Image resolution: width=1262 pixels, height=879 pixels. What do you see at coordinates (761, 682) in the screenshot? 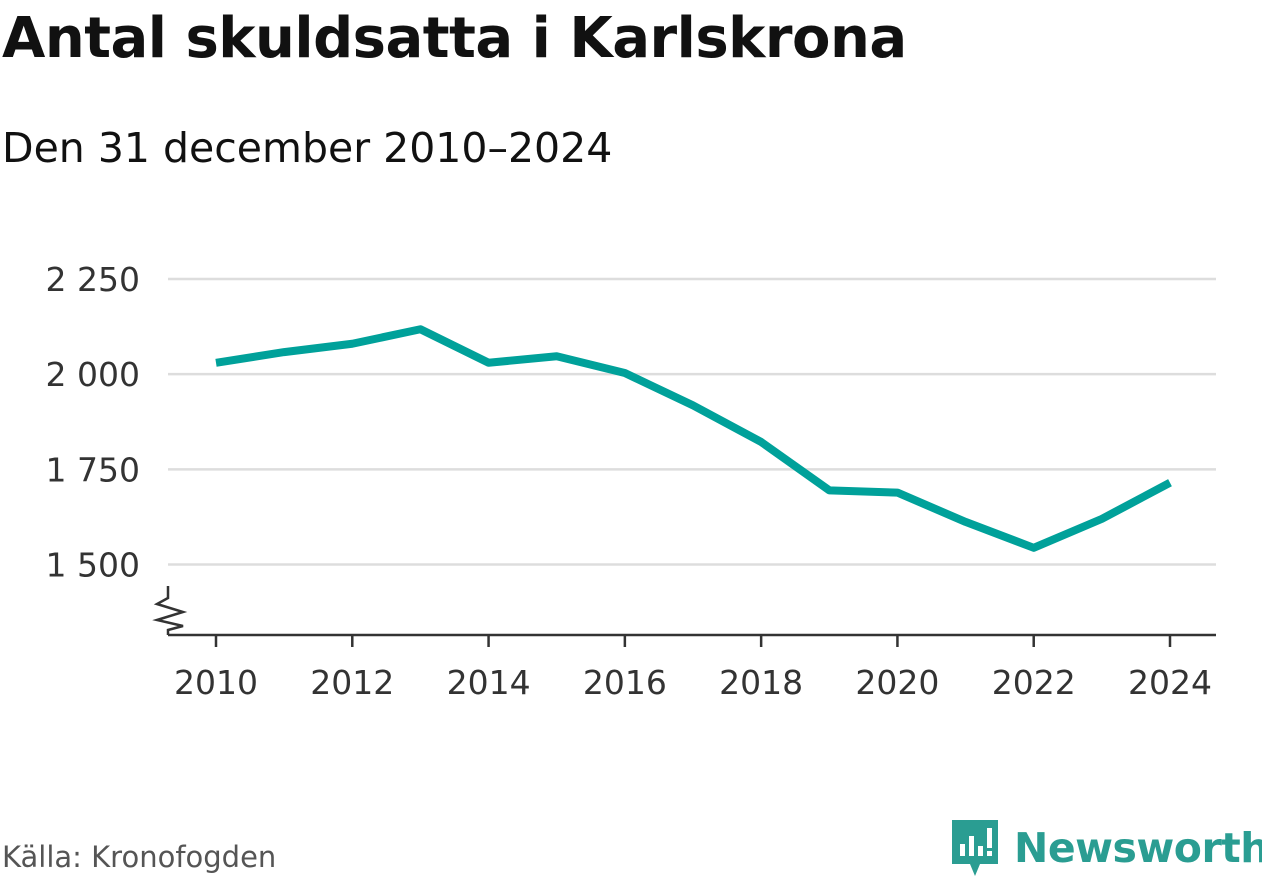
I see `x-tick-label: 2018` at bounding box center [761, 682].